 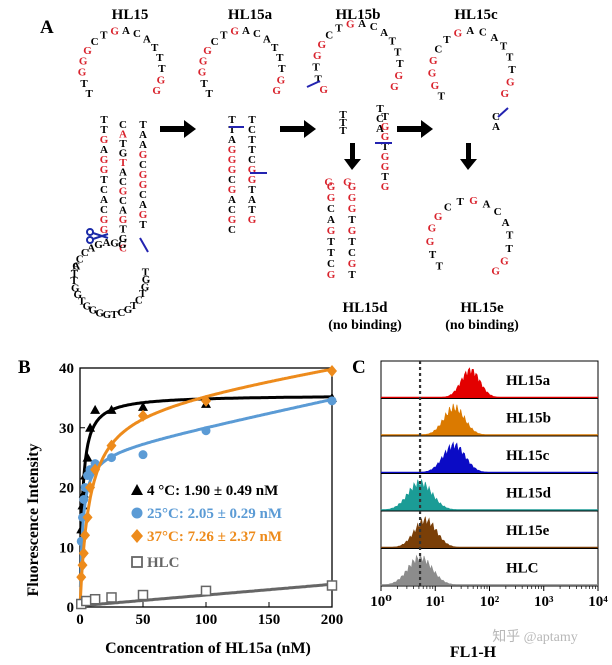 I want to click on histogram-track: HL15e, so click(x=489, y=529).